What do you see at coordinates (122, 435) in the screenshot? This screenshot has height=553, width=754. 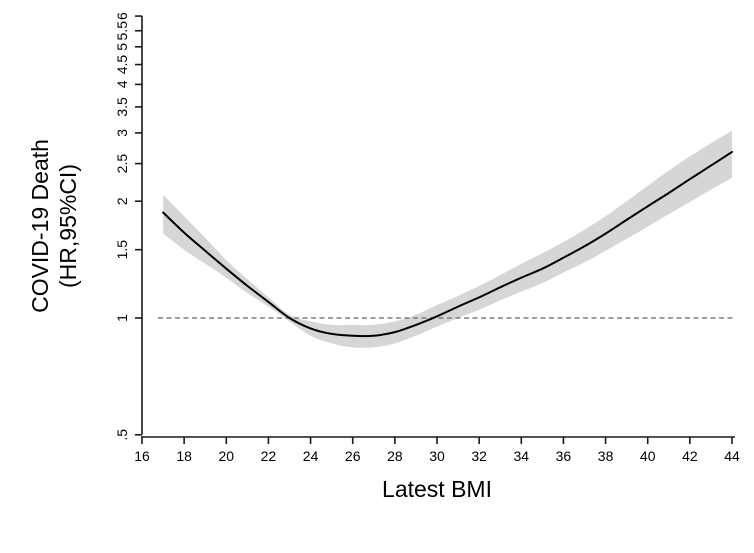 I see `y-tick-label: .5` at bounding box center [122, 435].